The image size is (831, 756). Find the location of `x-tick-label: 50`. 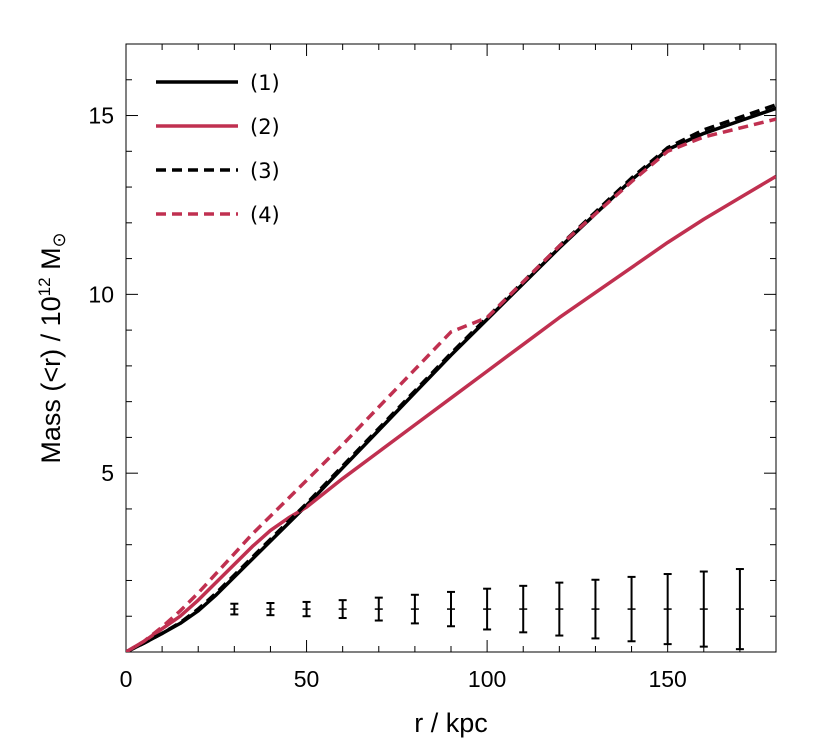

x-tick-label: 50 is located at coordinates (307, 679).